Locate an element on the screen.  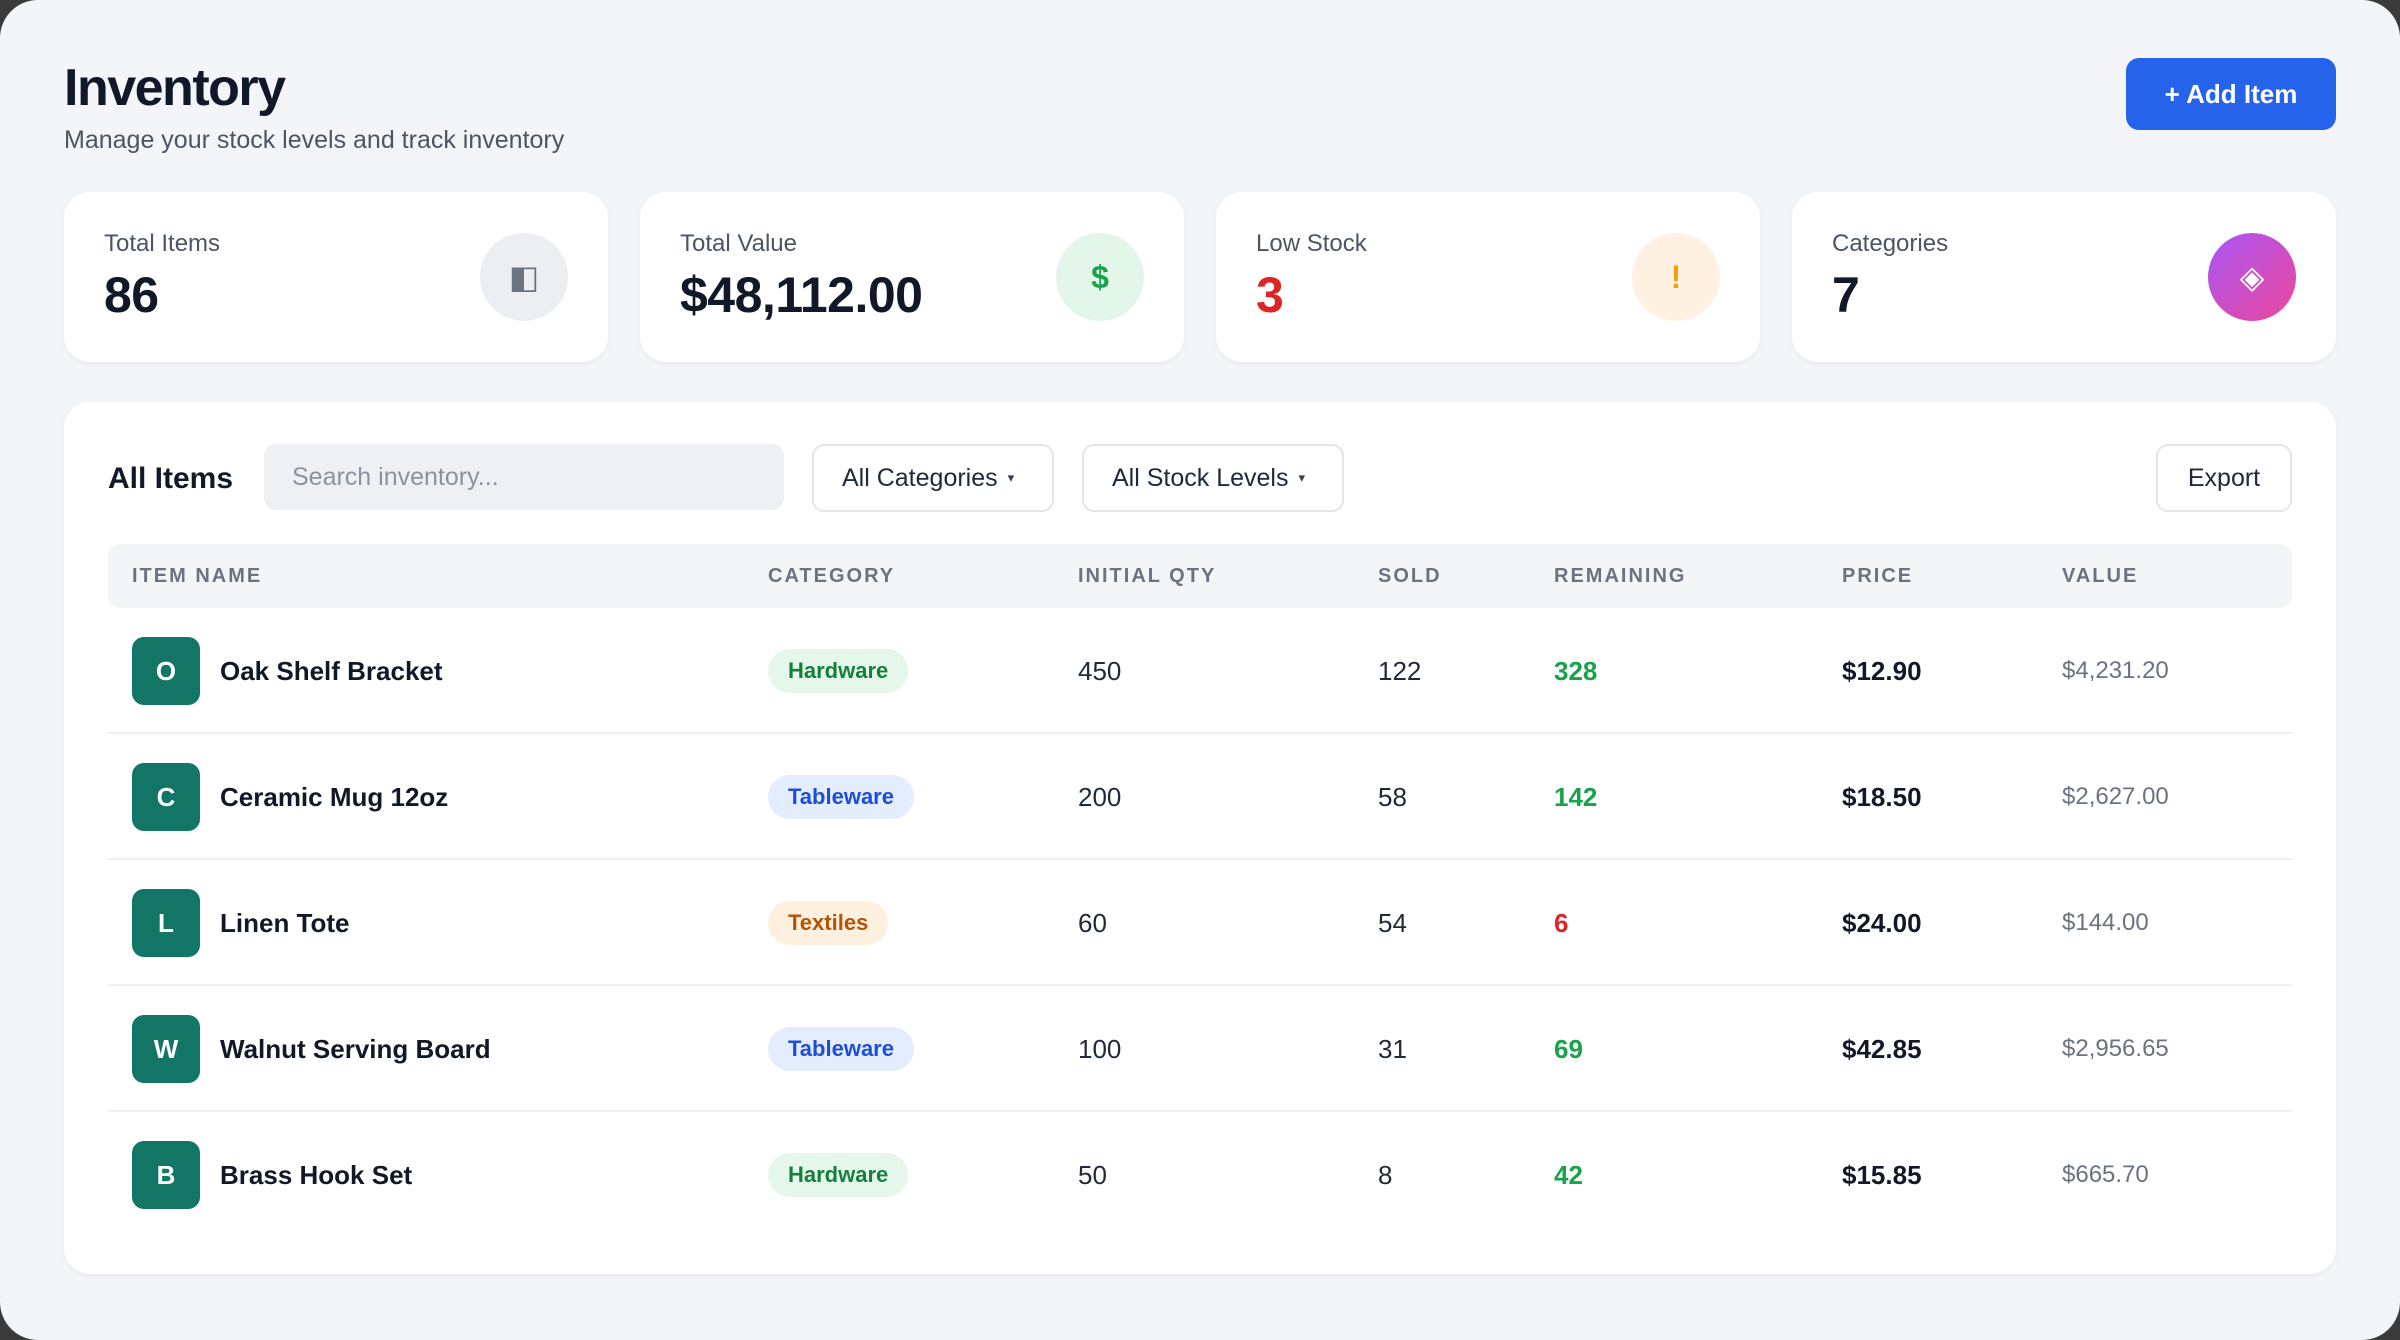
stat-label: Low Stock is located at coordinates (1311, 243).